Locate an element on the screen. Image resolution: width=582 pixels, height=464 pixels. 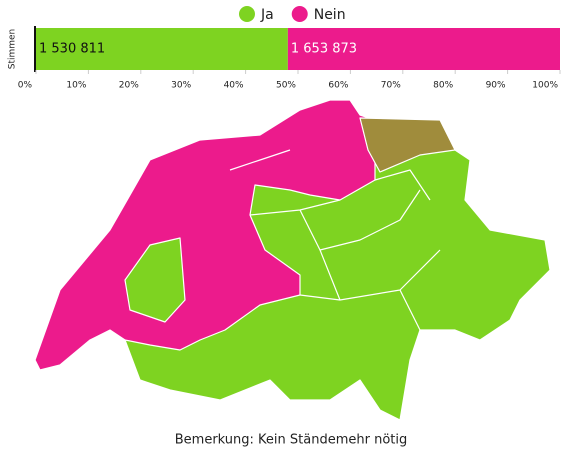
note: Bemerkung: Kein Ständemehr nötig is located at coordinates (291, 440).